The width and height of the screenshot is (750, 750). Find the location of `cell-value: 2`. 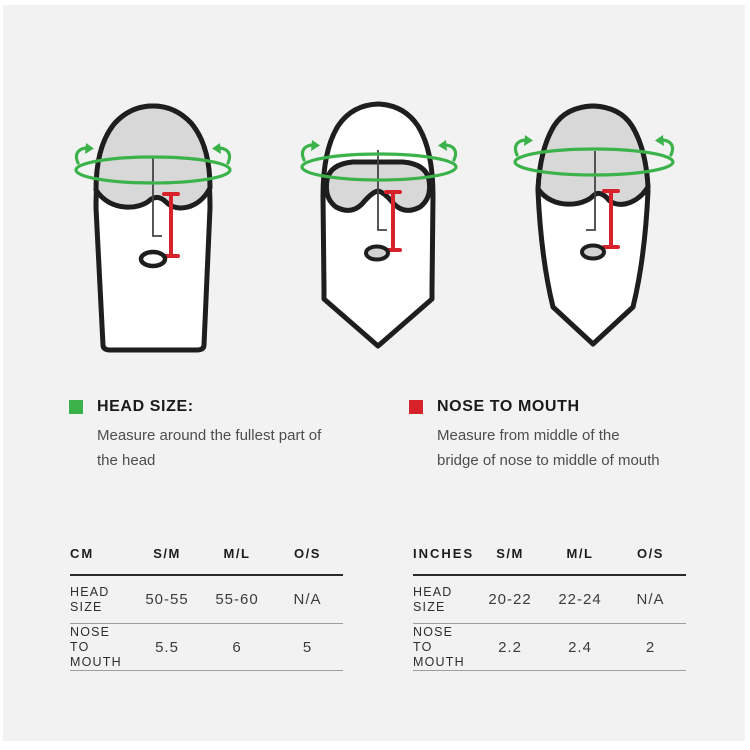

cell-value: 2 is located at coordinates (650, 647).